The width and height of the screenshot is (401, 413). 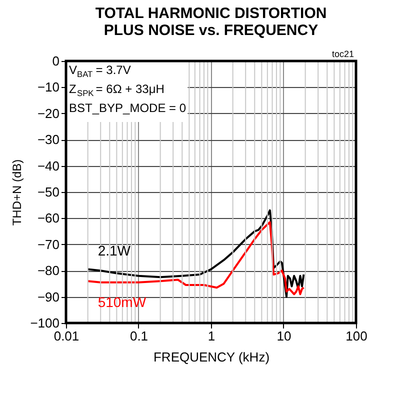 What do you see at coordinates (122, 302) in the screenshot?
I see `series-label: 510mW` at bounding box center [122, 302].